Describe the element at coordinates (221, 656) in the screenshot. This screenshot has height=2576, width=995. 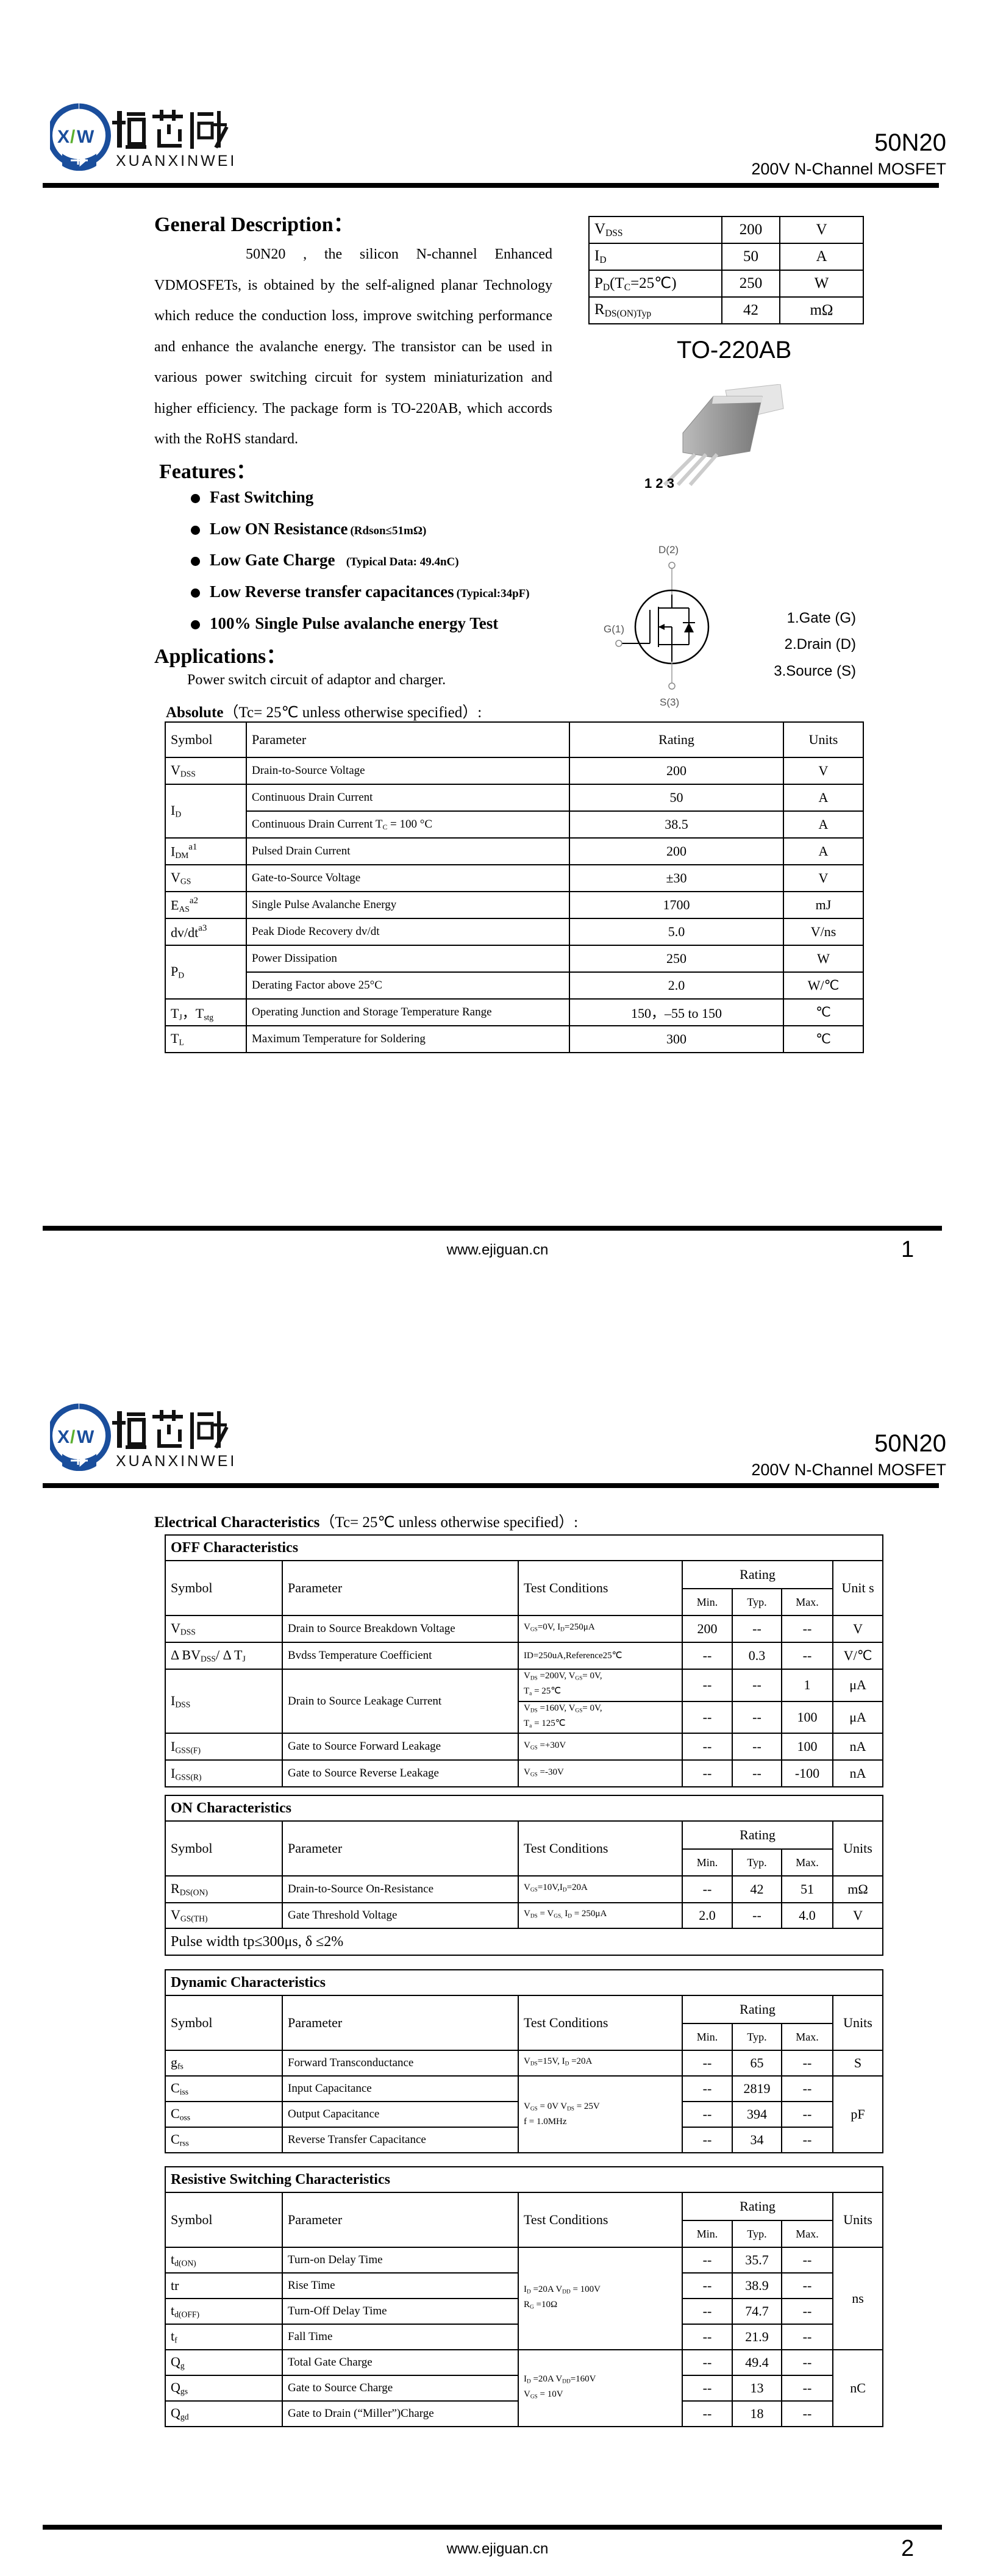
I see `applications-heading: Applications：` at that location.